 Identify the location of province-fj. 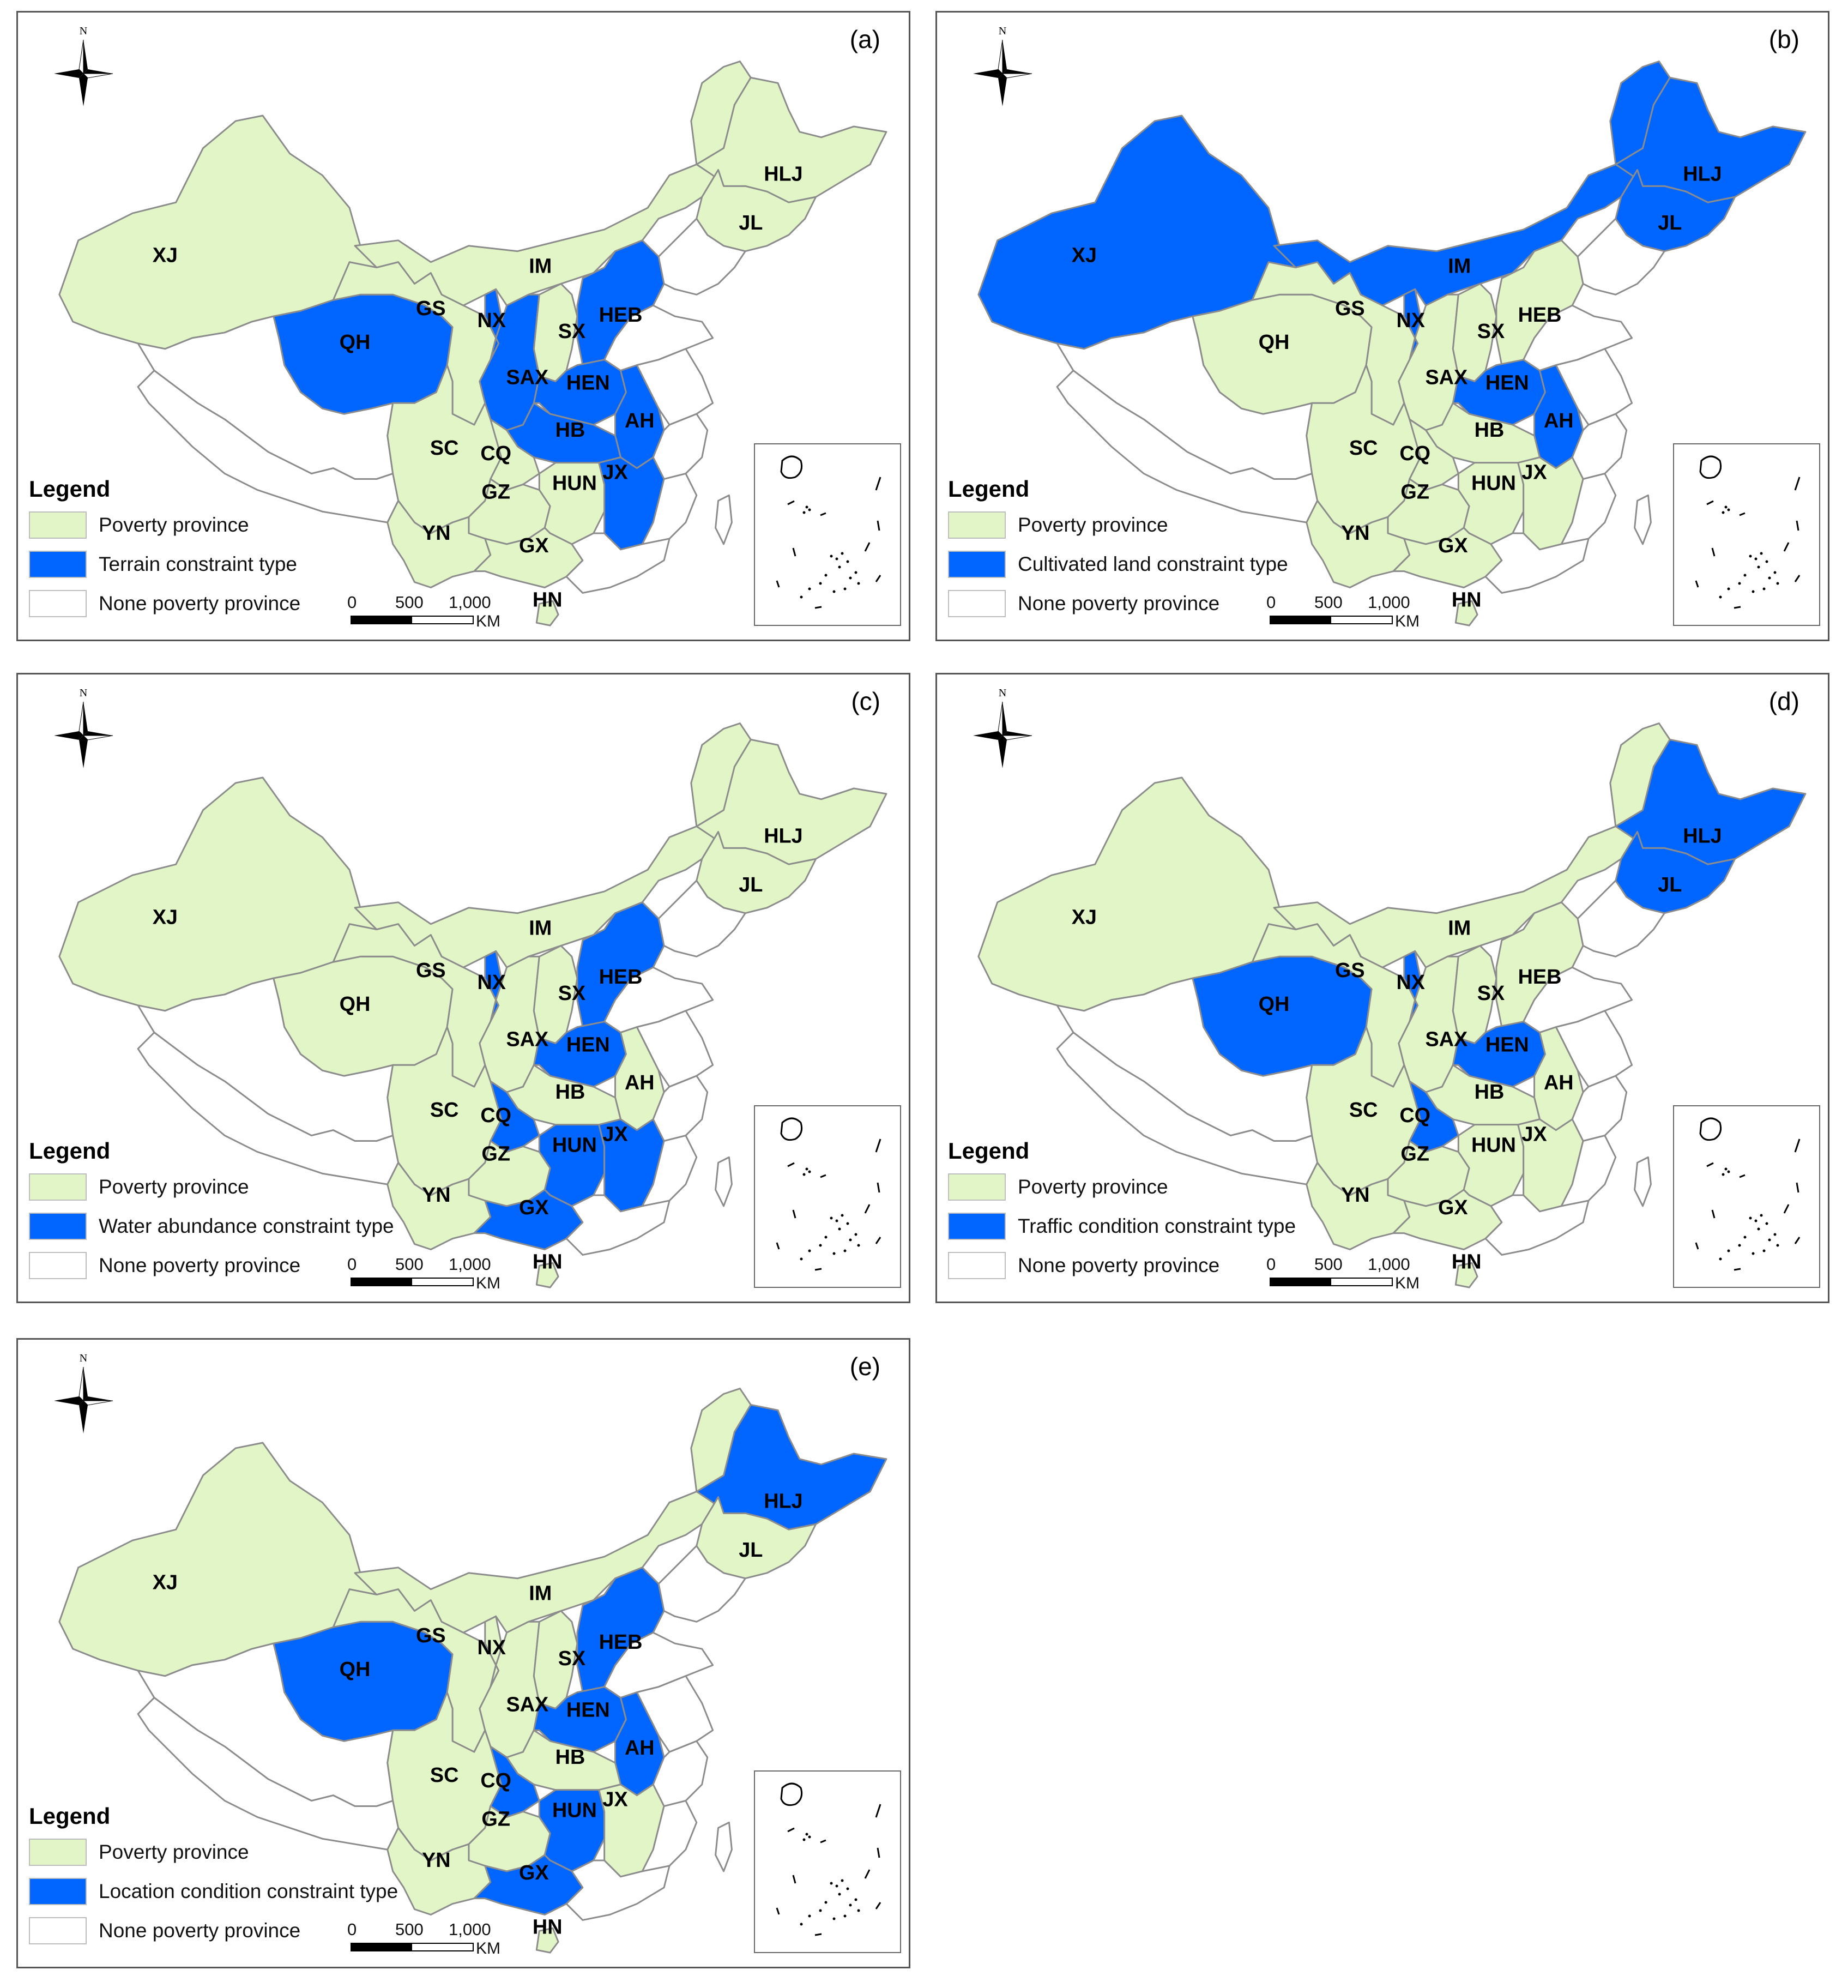
(670, 1836).